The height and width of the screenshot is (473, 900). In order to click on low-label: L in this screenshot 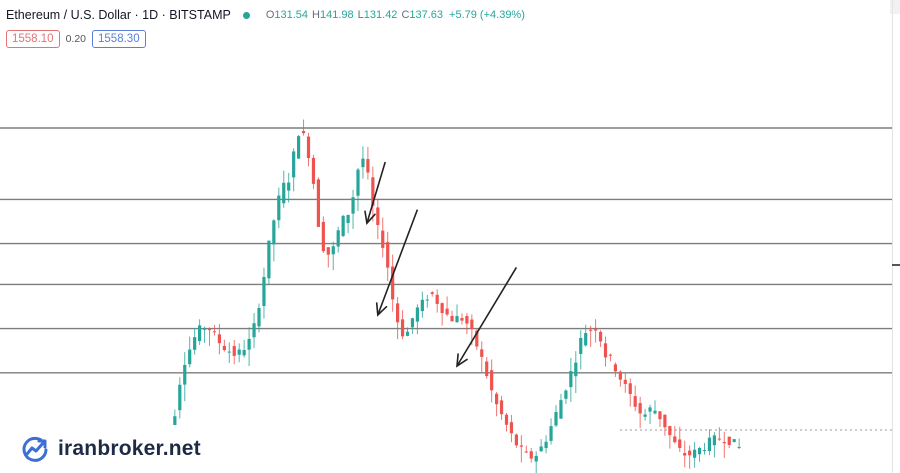, I will do `click(360, 15)`.